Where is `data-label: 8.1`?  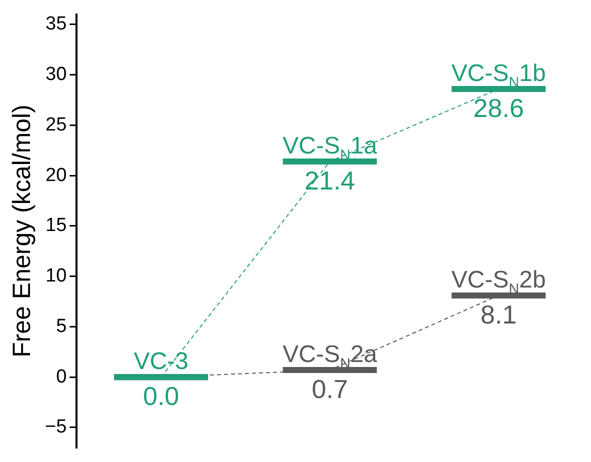 data-label: 8.1 is located at coordinates (498, 314).